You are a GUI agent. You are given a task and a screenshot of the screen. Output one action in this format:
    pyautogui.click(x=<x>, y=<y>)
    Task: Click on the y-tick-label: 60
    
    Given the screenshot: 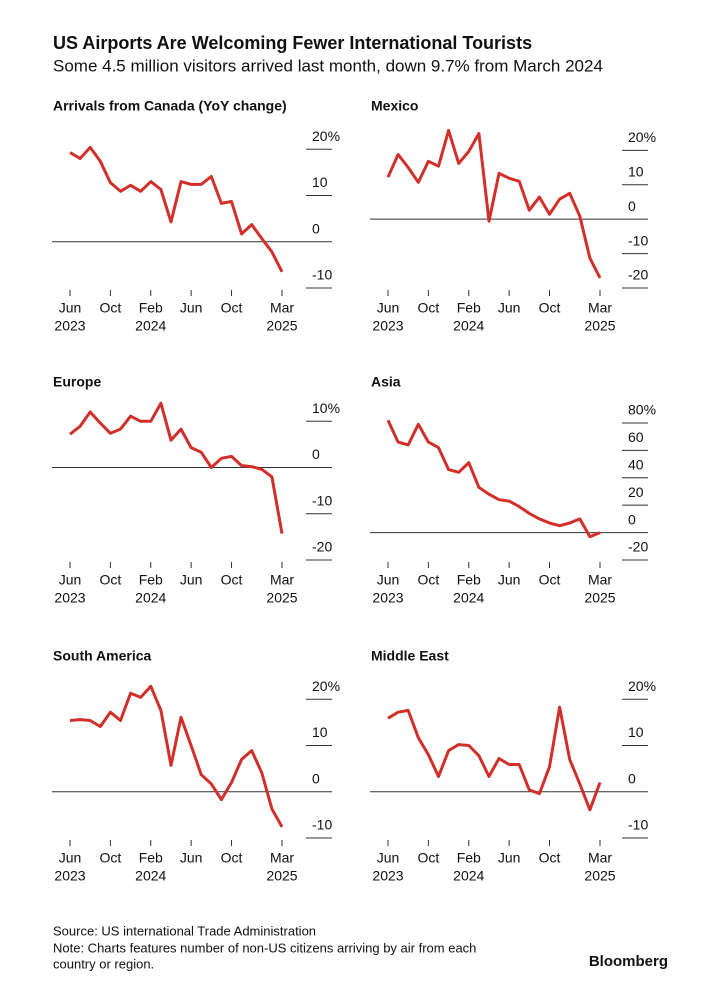 What is the action you would take?
    pyautogui.click(x=636, y=437)
    